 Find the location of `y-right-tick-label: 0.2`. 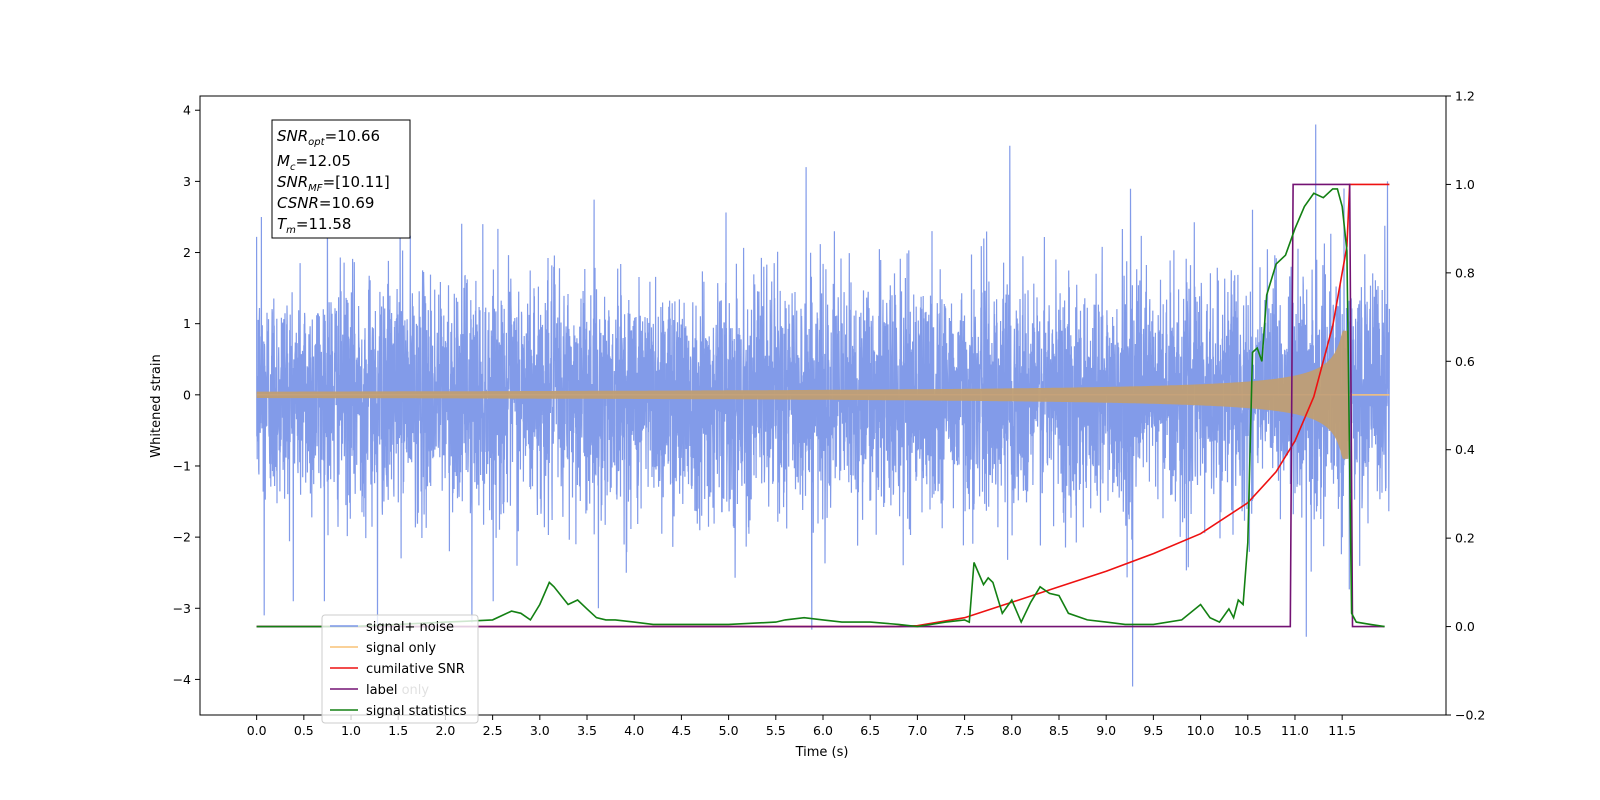

y-right-tick-label: 0.2 is located at coordinates (1465, 538).